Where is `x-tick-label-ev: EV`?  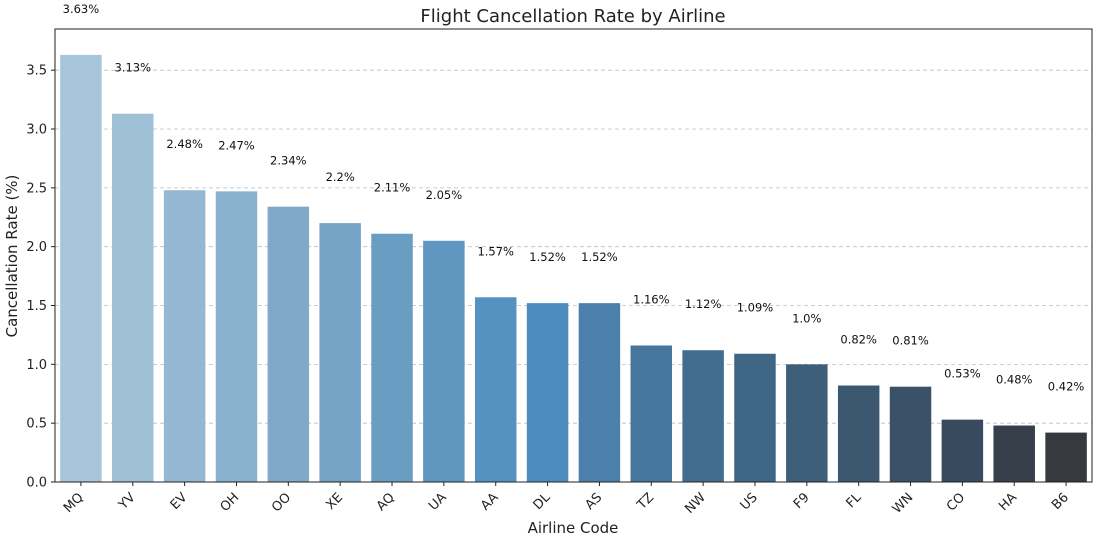 x-tick-label-ev: EV is located at coordinates (179, 501).